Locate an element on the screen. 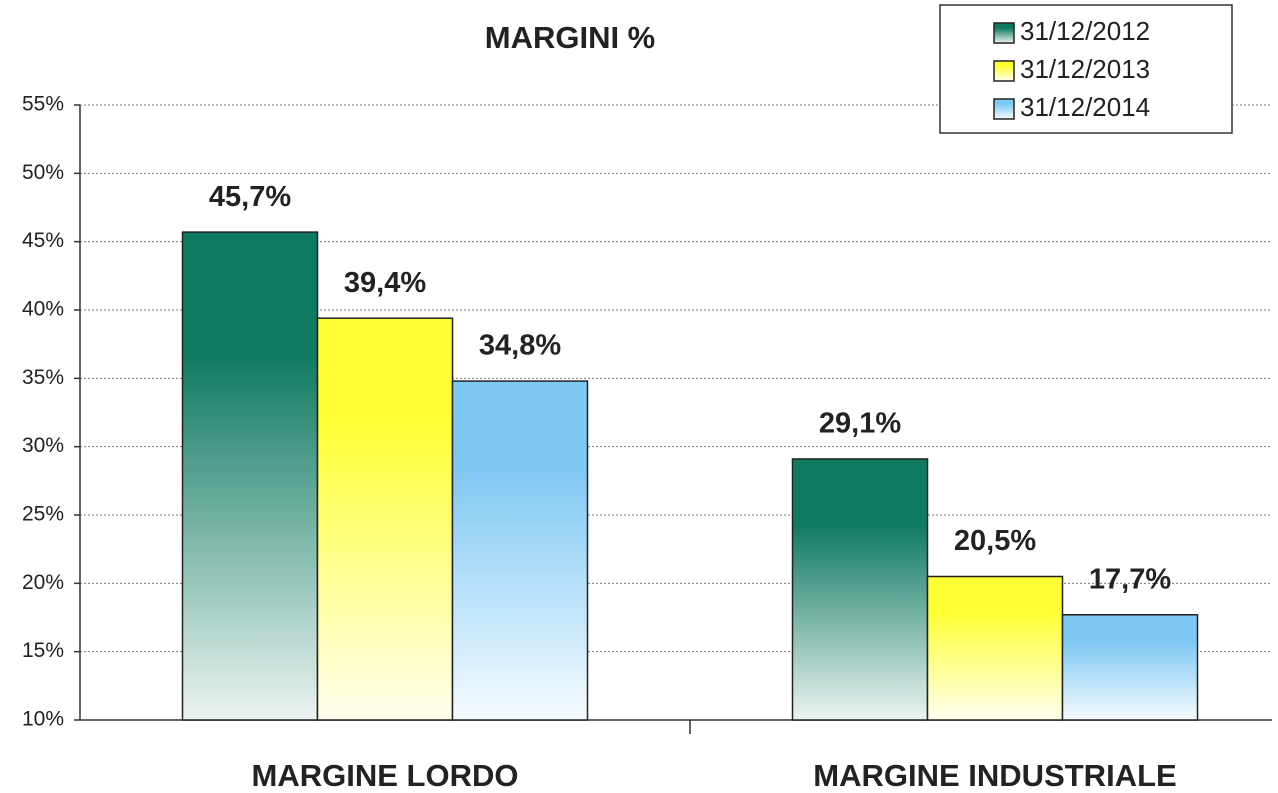  value-label: 34,8% is located at coordinates (520, 346).